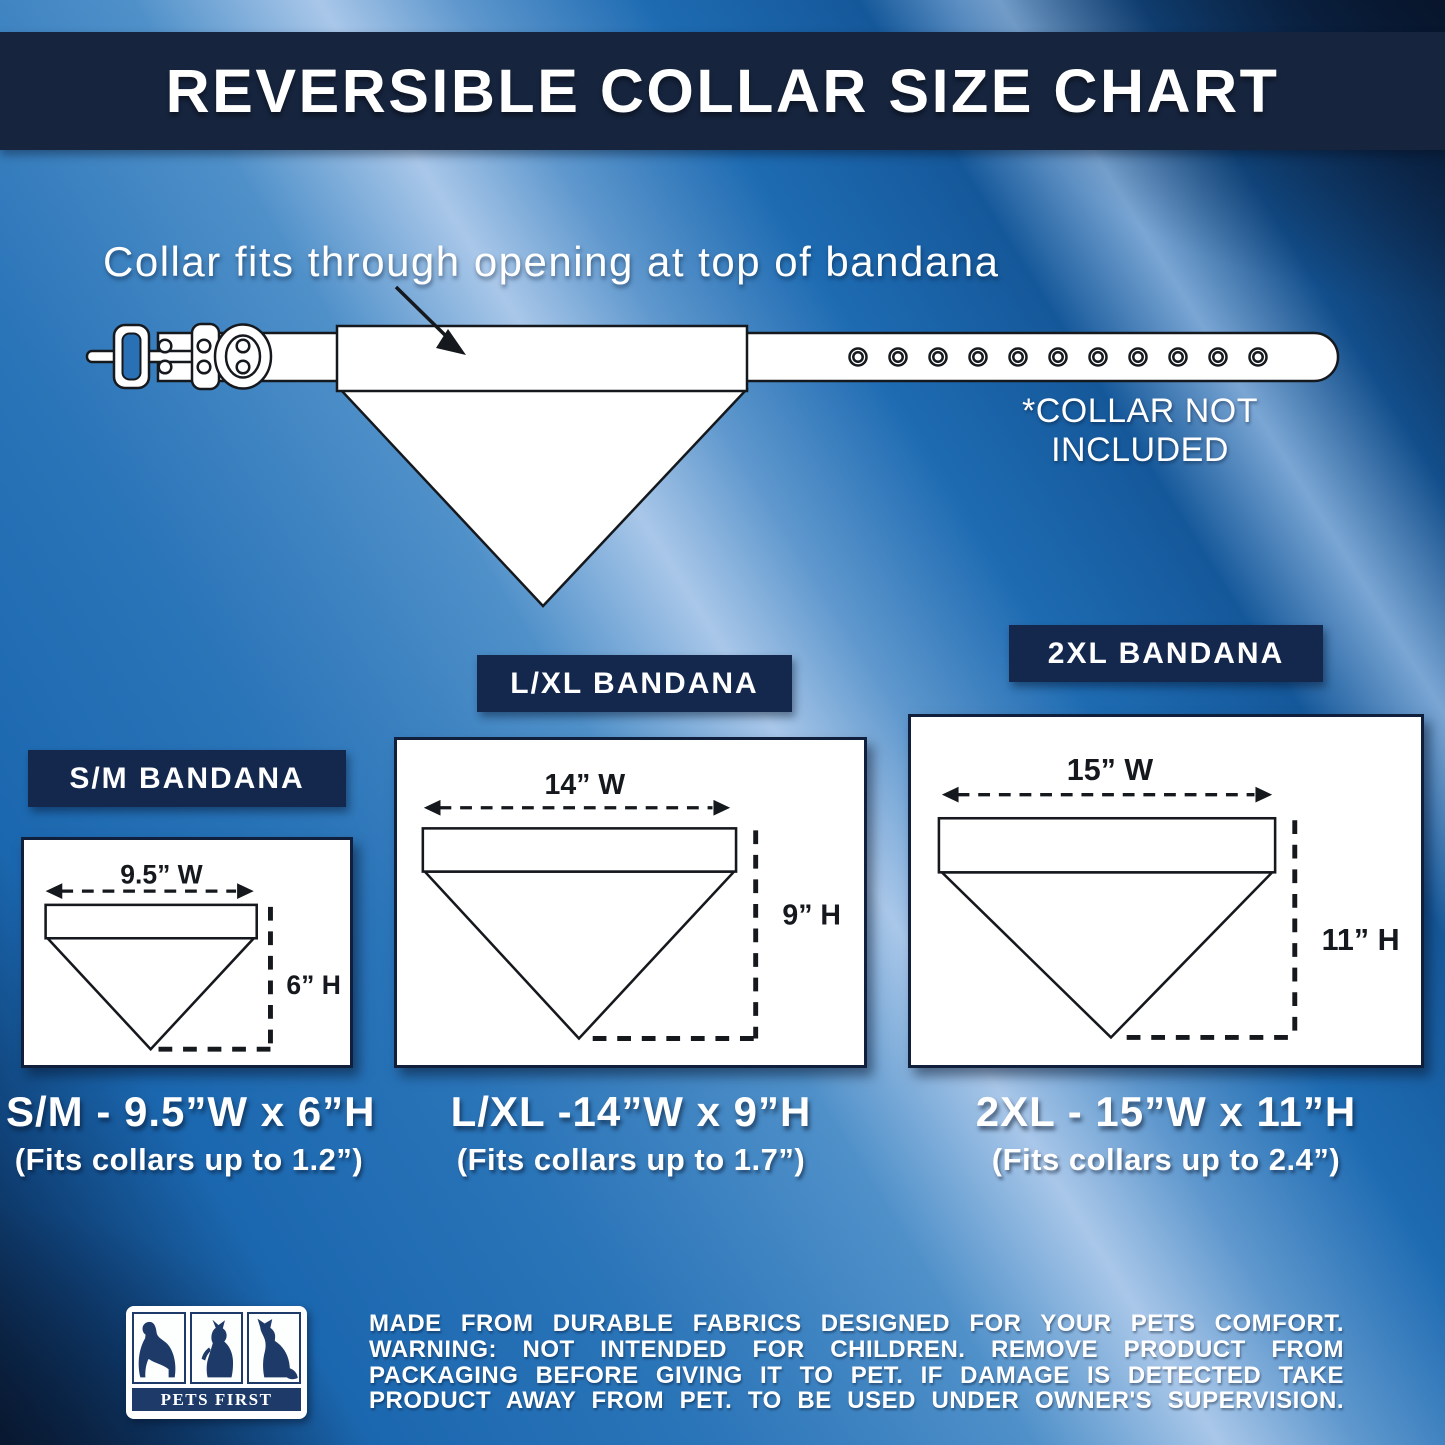  I want to click on size-diagram-lxl: 14” W 9” H, so click(631, 905).